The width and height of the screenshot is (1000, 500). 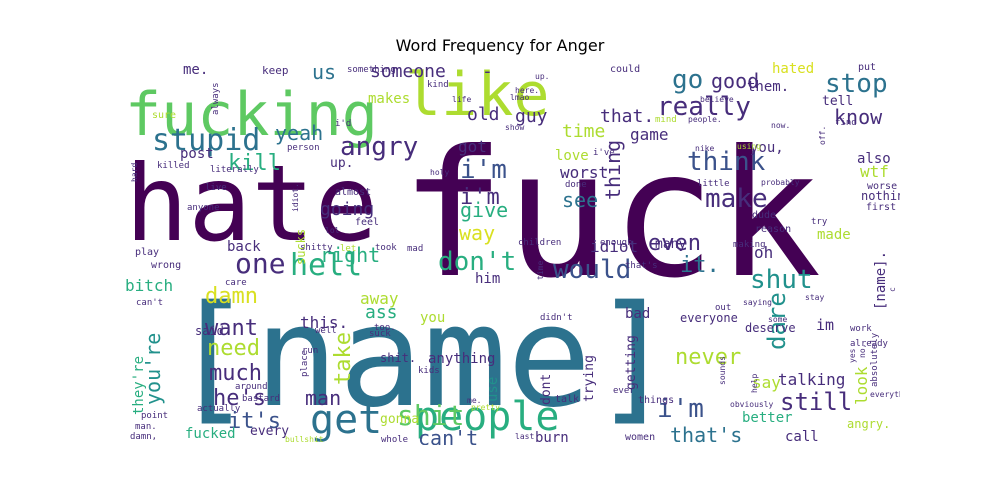 What do you see at coordinates (474, 400) in the screenshot?
I see `cloud-word-165: me.` at bounding box center [474, 400].